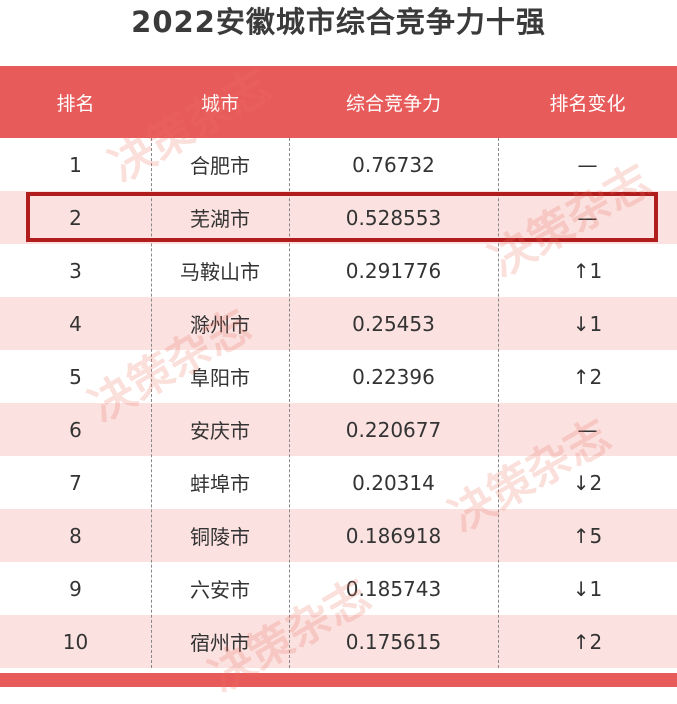 This screenshot has width=677, height=704. I want to click on bottom-bar, so click(338, 680).